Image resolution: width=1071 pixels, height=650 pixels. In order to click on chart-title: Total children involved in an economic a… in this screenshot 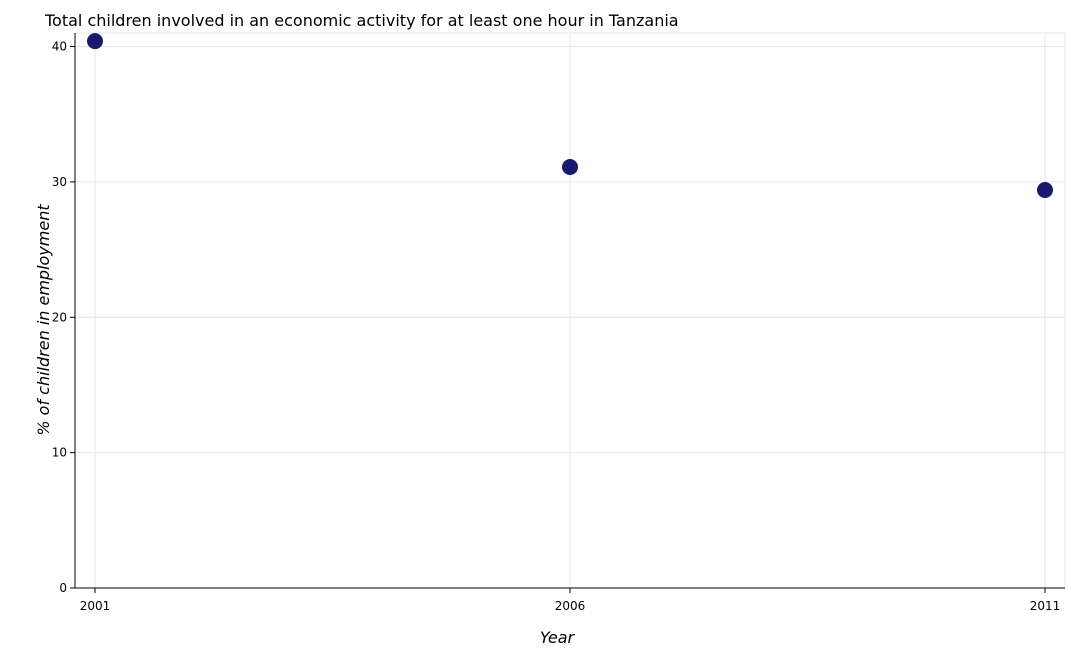, I will do `click(361, 20)`.